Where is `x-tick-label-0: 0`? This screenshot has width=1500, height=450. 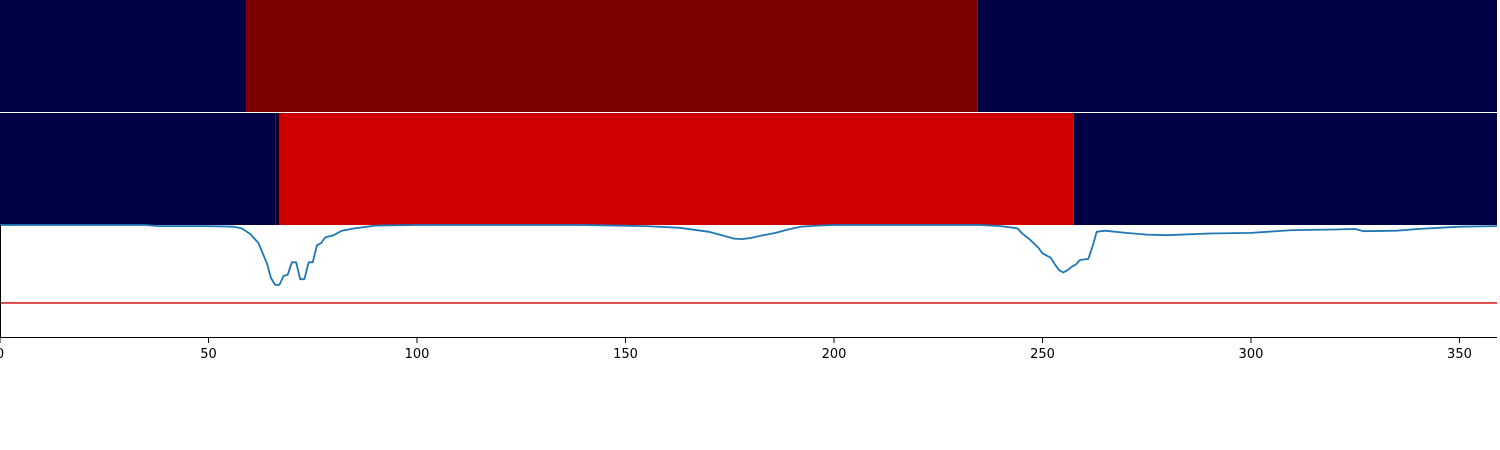 x-tick-label-0: 0 is located at coordinates (2, 354).